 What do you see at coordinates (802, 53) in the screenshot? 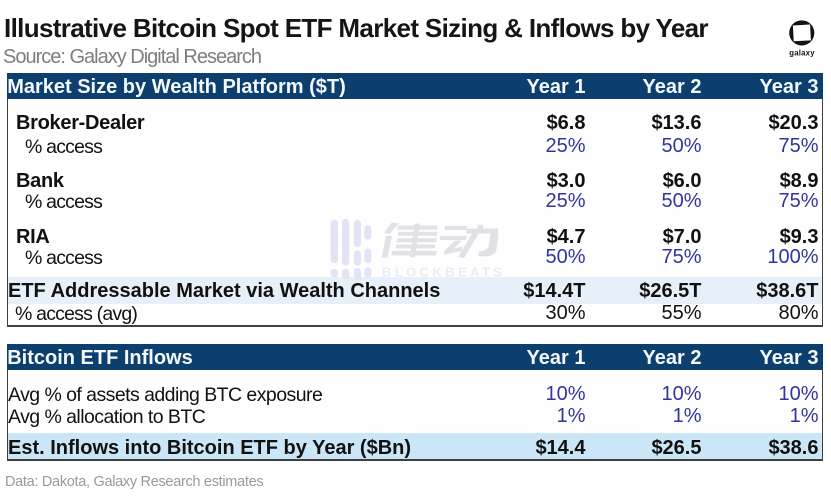
I see `svg-text: galaxy` at bounding box center [802, 53].